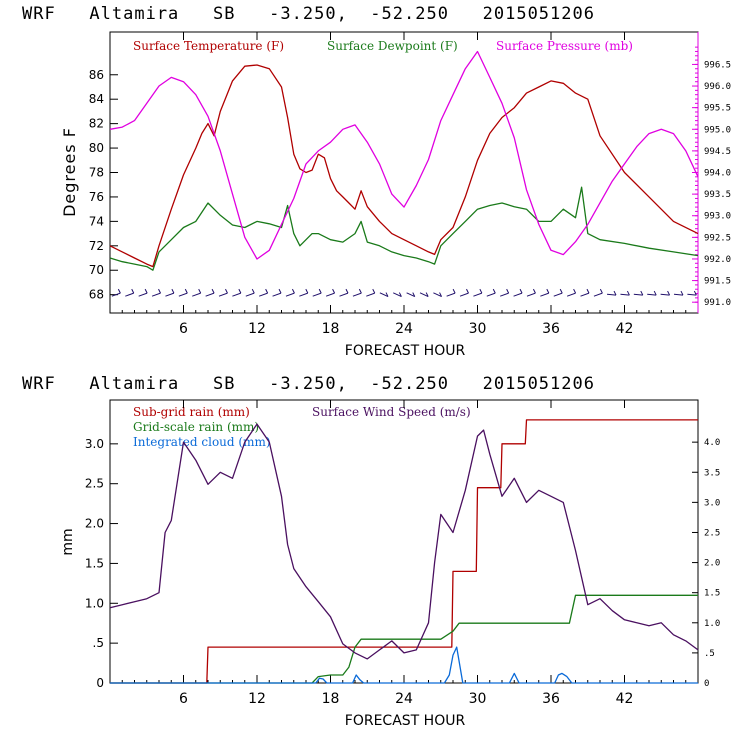 The height and width of the screenshot is (740, 740). I want to click on y-tick-label: 76, so click(96, 197).